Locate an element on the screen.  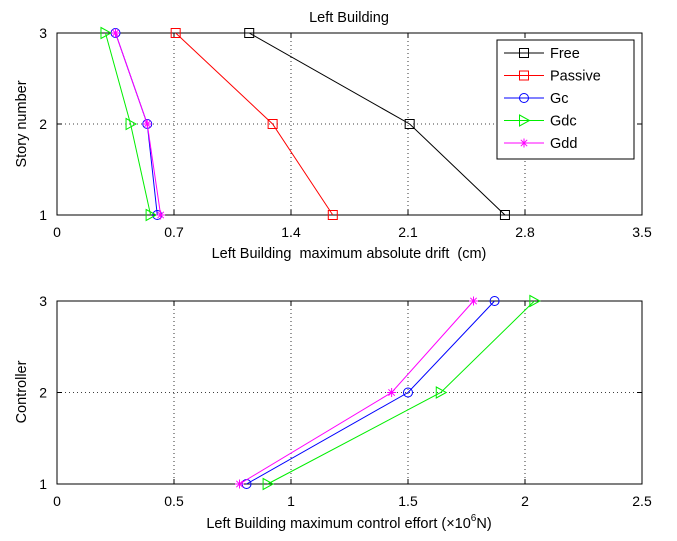
x-tick-label: 1 is located at coordinates (291, 501).